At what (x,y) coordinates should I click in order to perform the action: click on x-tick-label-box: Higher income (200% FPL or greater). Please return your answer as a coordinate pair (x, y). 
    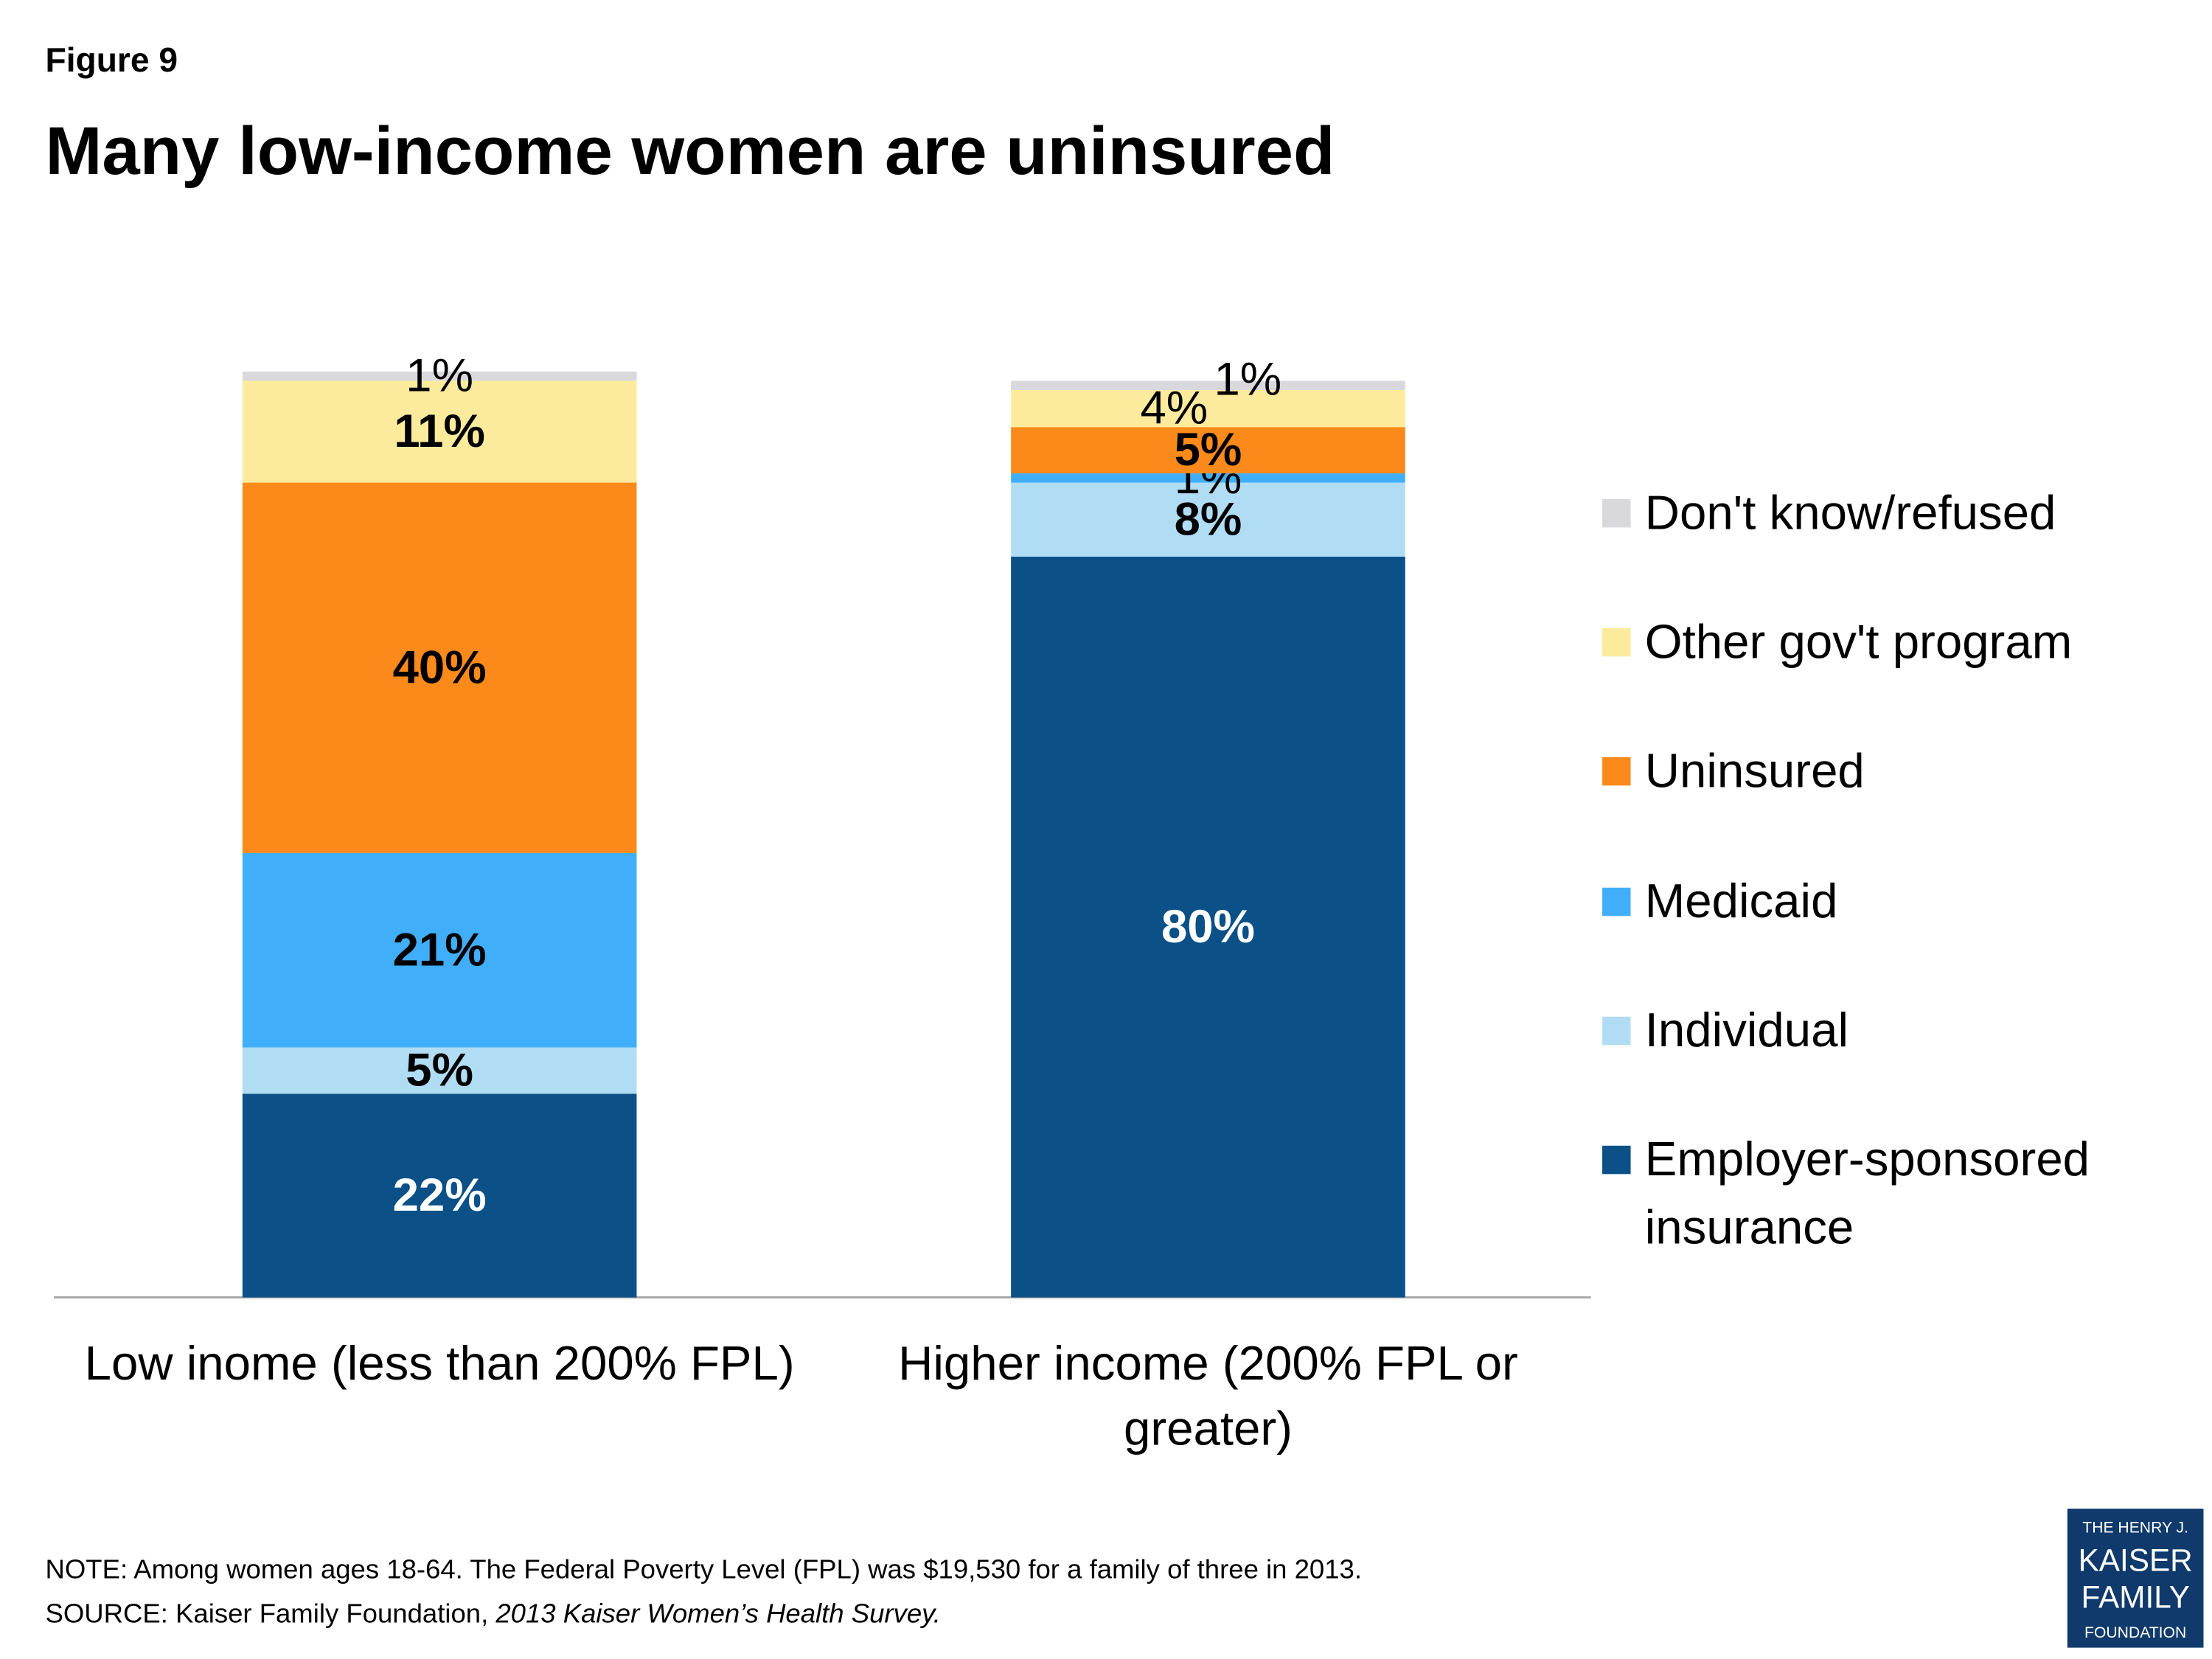
    Looking at the image, I should click on (1208, 1396).